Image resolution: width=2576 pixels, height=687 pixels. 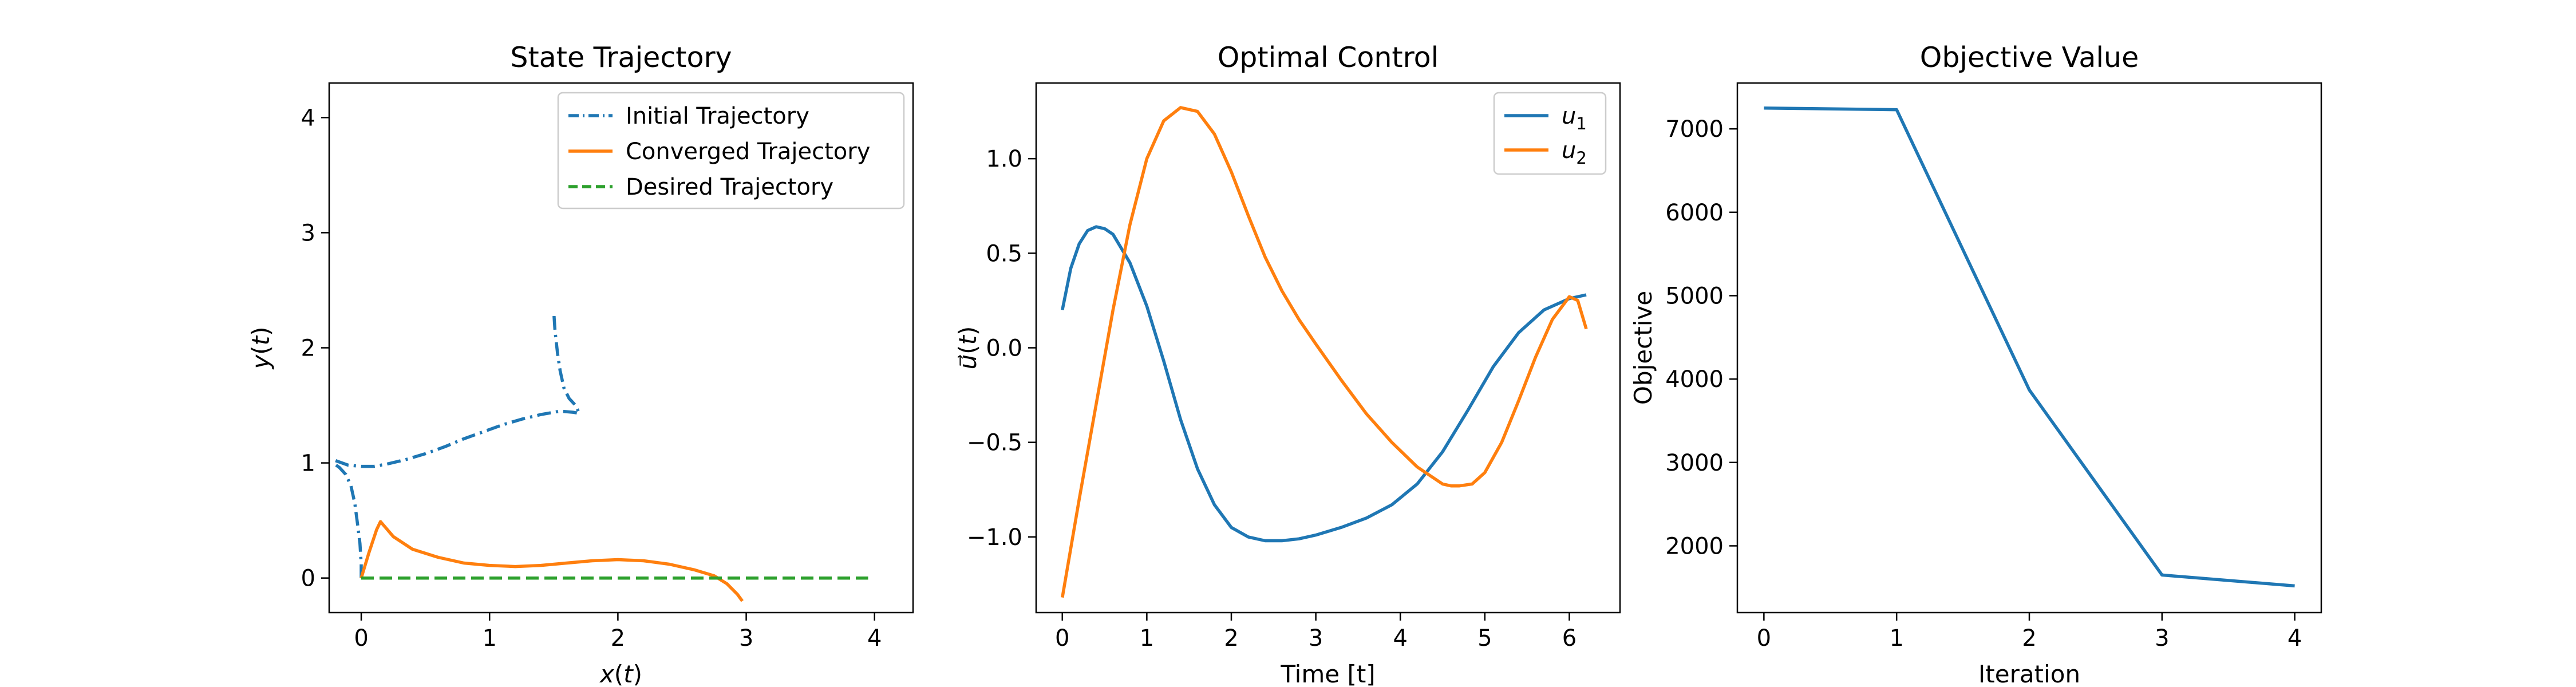 What do you see at coordinates (729, 187) in the screenshot?
I see `legend-label: Desired Trajectory` at bounding box center [729, 187].